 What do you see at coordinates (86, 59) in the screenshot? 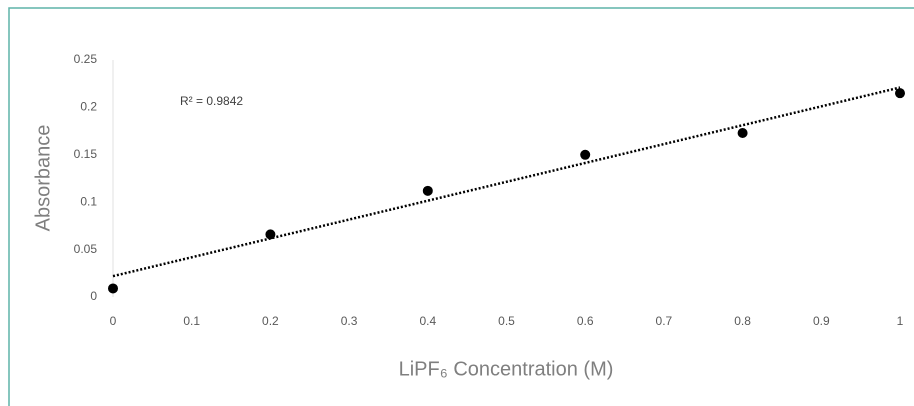
I see `y-tick-label: 0.25` at bounding box center [86, 59].